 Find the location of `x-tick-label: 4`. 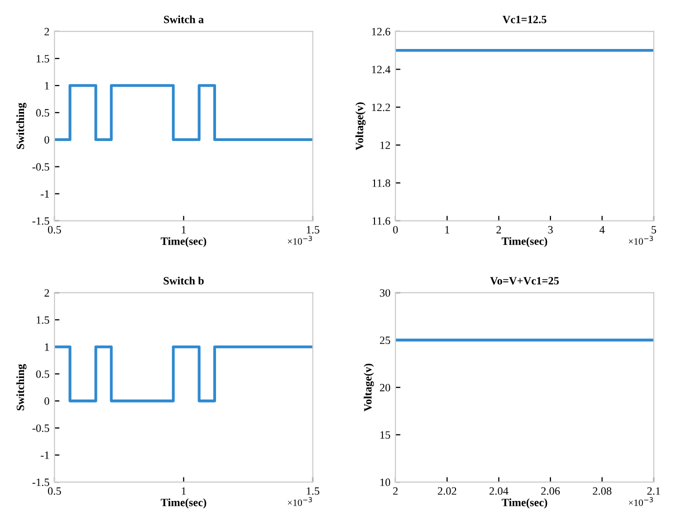

x-tick-label: 4 is located at coordinates (602, 230).